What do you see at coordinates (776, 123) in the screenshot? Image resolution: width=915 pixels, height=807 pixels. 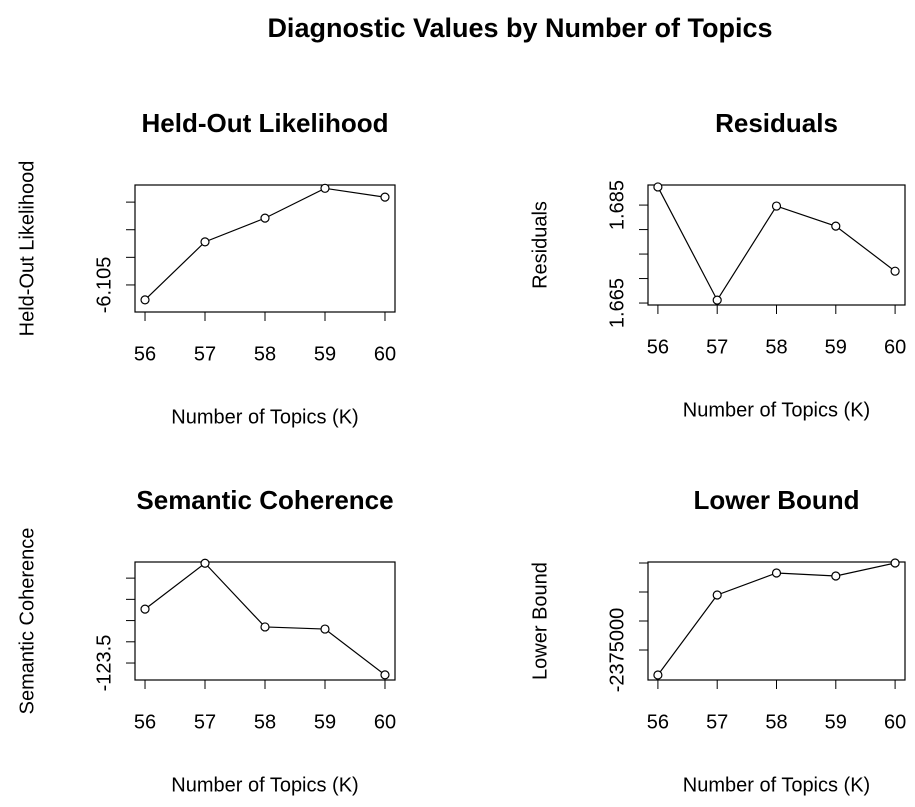 I see `panel-title: Residuals` at bounding box center [776, 123].